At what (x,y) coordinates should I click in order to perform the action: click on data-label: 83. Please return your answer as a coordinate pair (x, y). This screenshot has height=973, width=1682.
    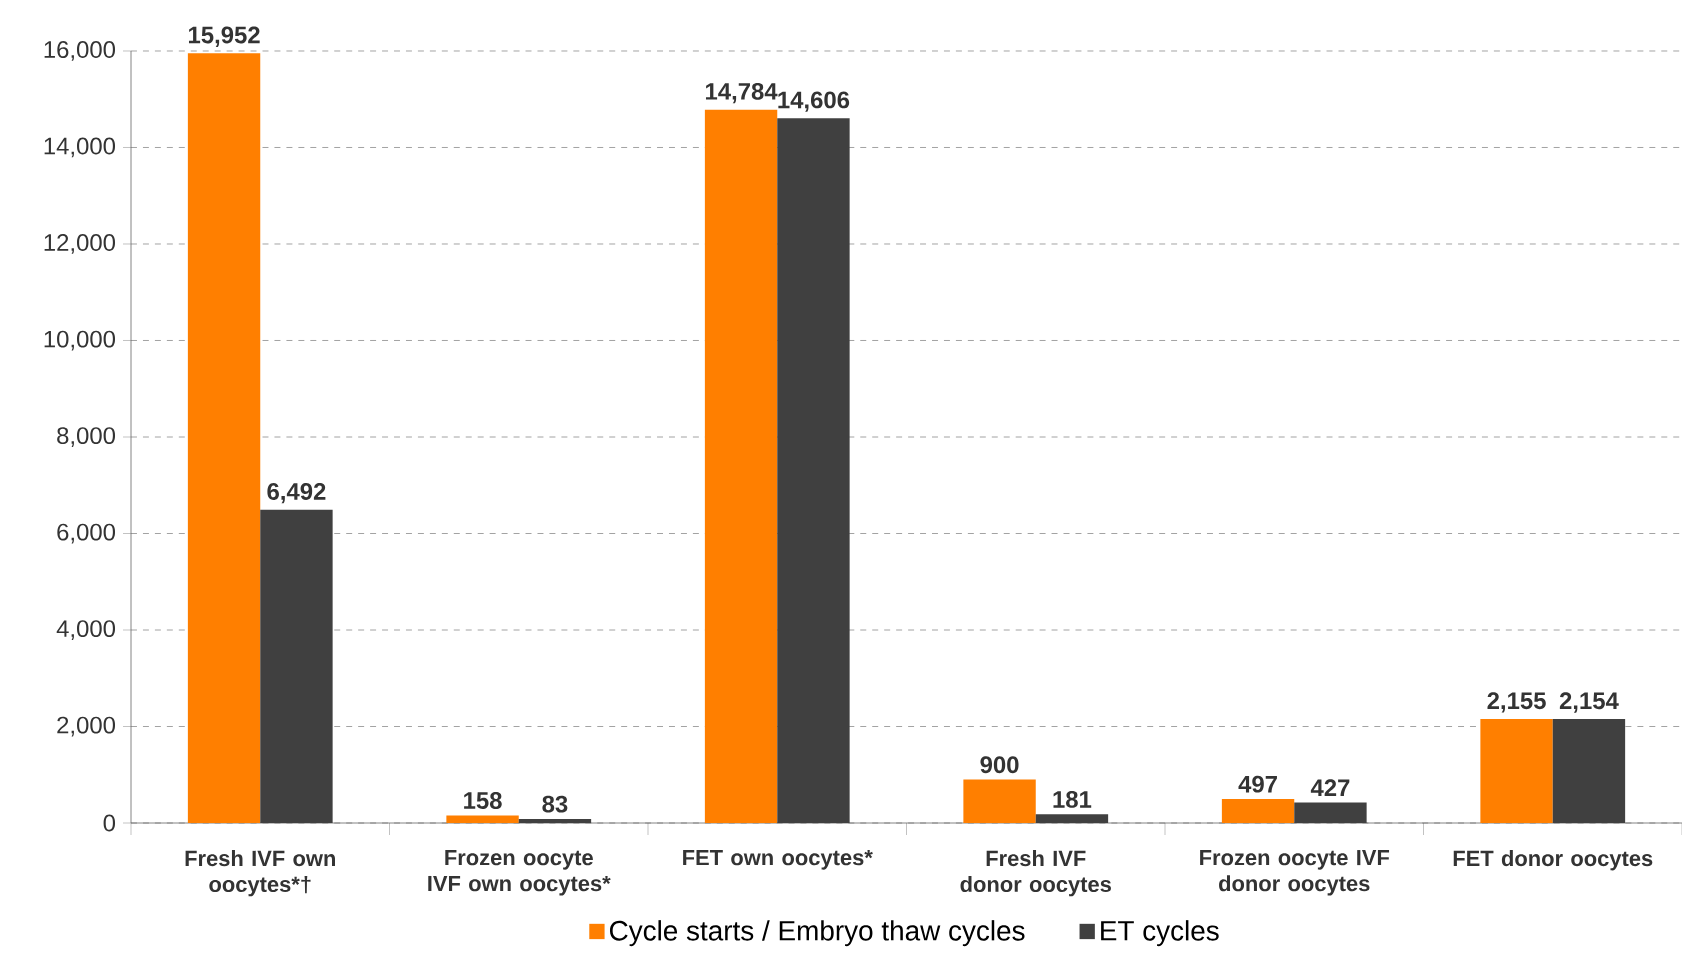
    Looking at the image, I should click on (555, 804).